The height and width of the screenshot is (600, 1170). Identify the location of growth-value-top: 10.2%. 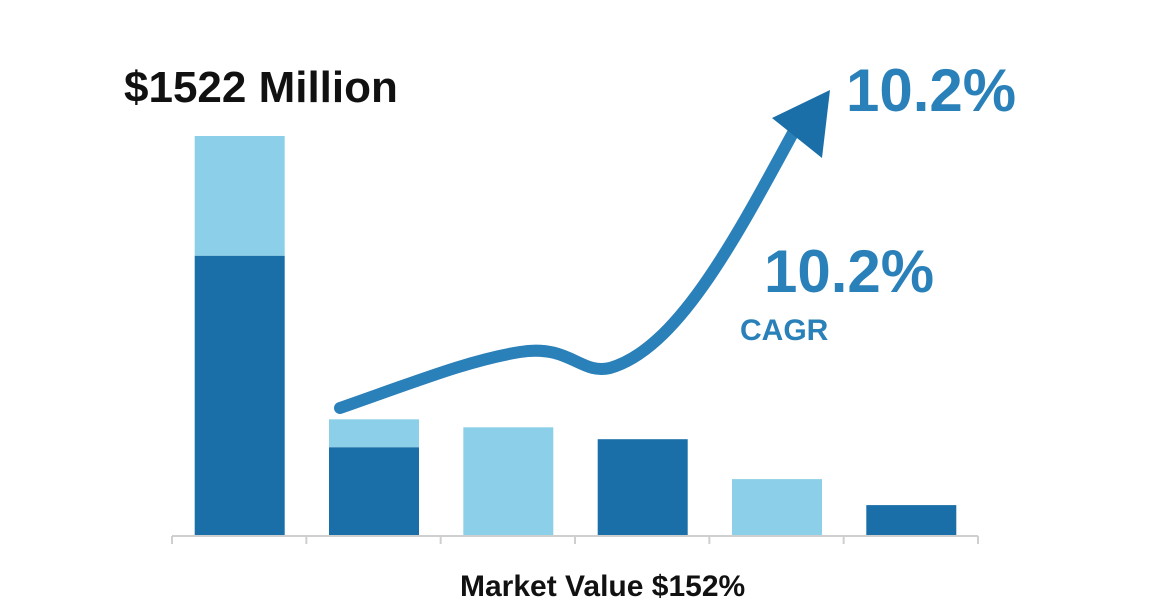
(931, 90).